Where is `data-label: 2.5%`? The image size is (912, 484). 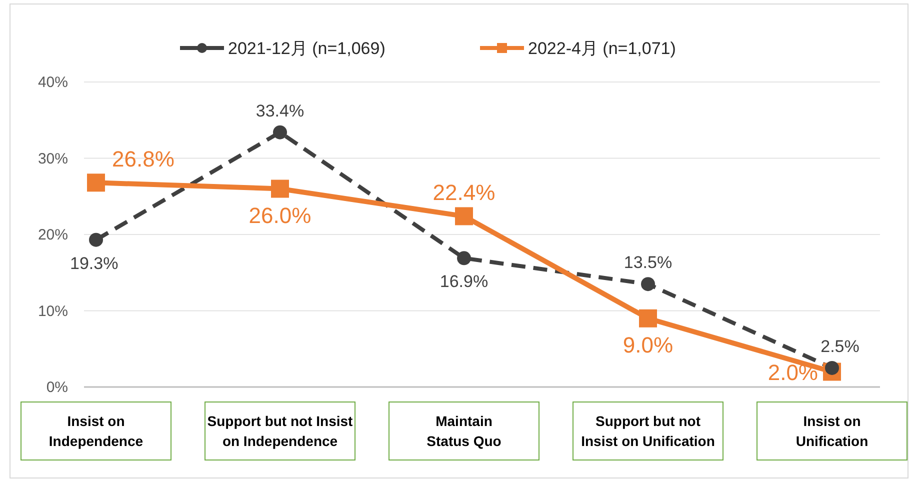 data-label: 2.5% is located at coordinates (840, 346).